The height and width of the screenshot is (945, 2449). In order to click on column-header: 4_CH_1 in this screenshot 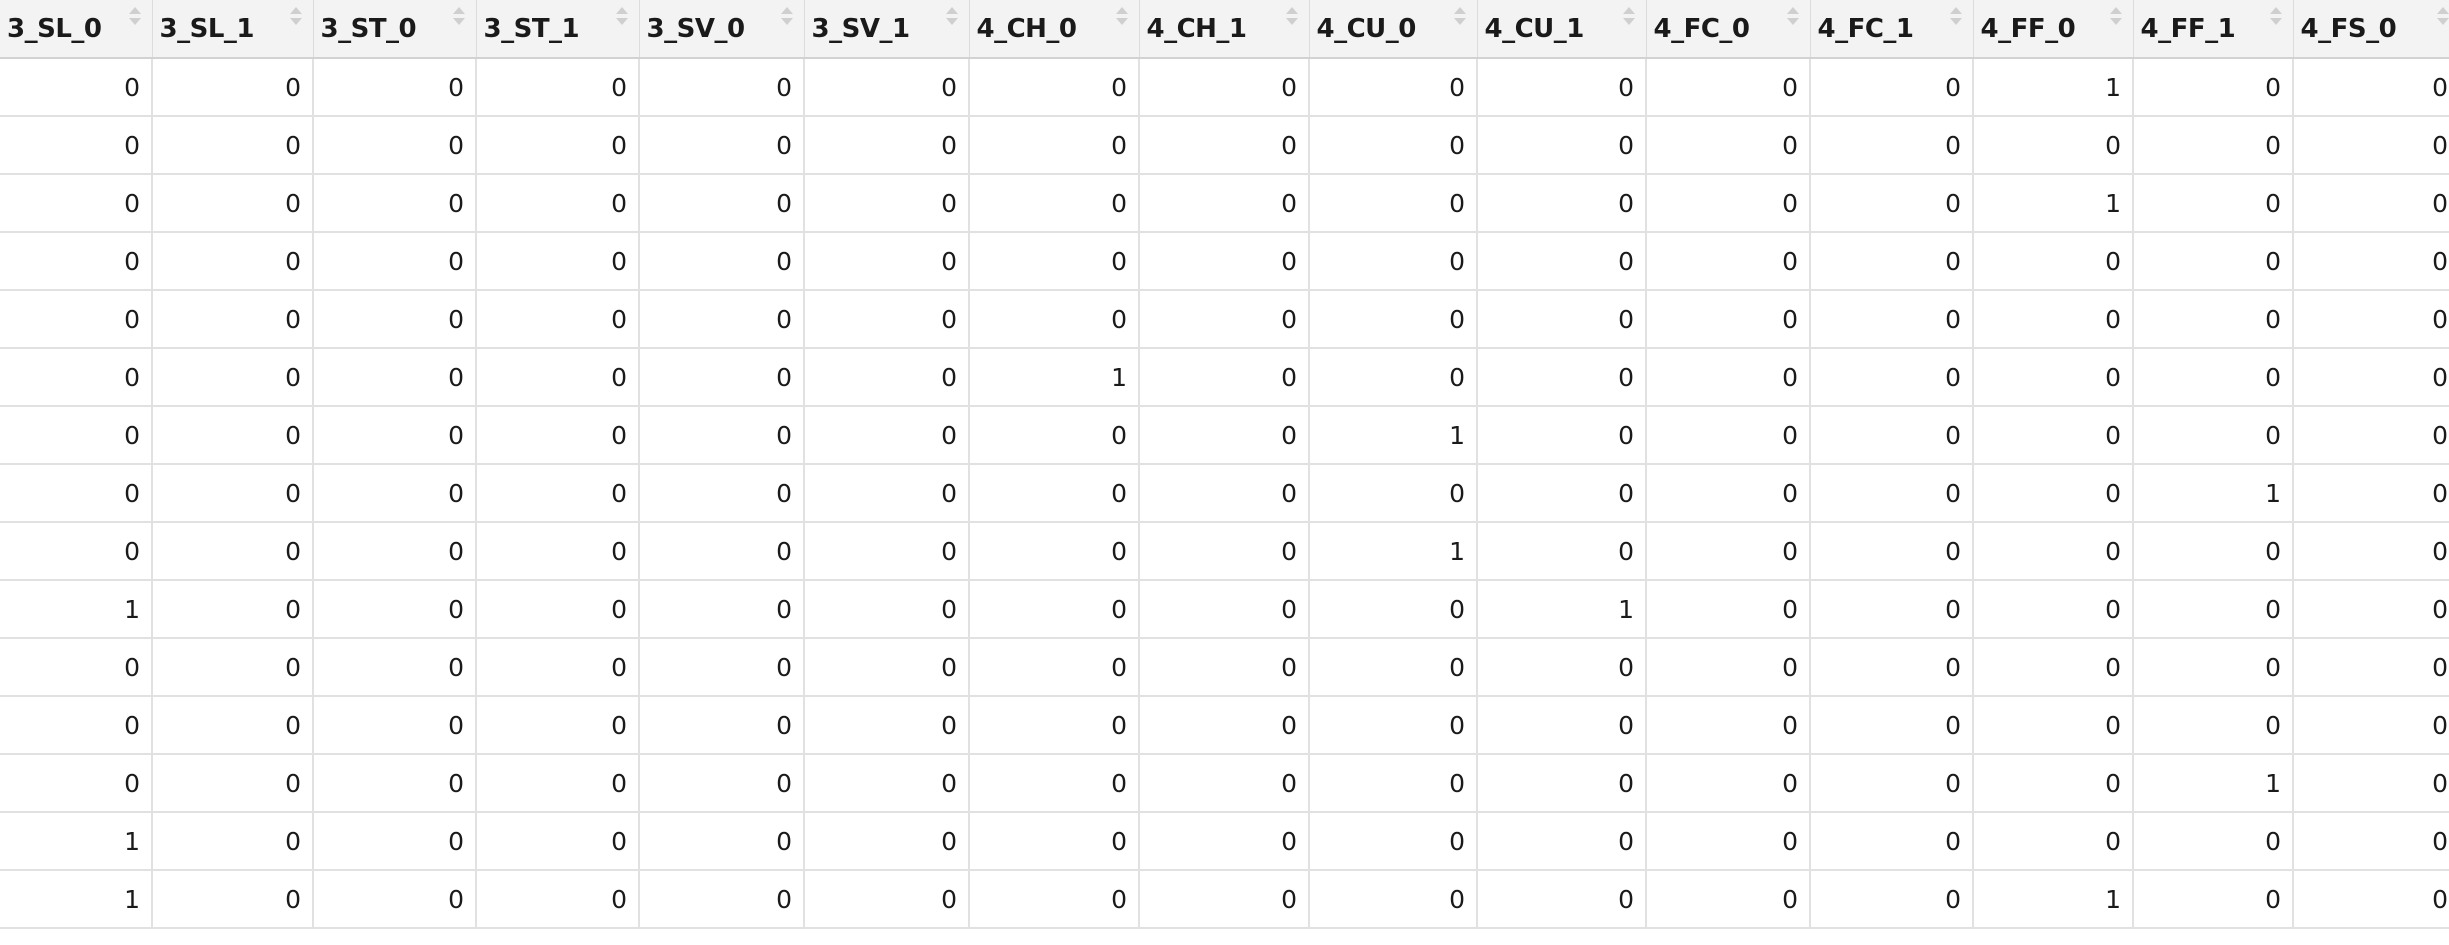, I will do `click(1224, 29)`.